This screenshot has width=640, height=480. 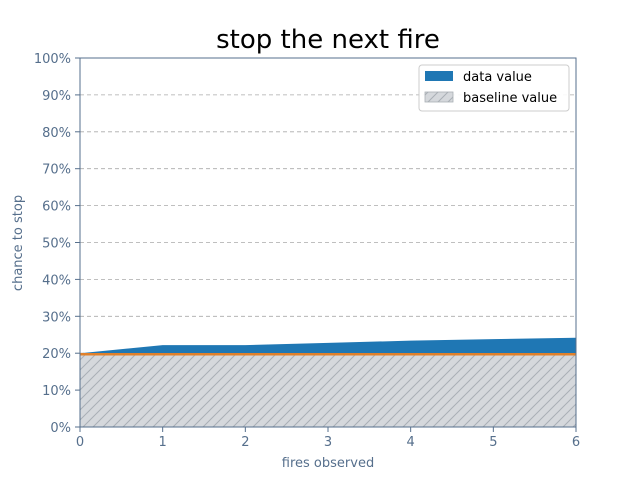 I want to click on y-tick-label: 20%, so click(x=56, y=354).